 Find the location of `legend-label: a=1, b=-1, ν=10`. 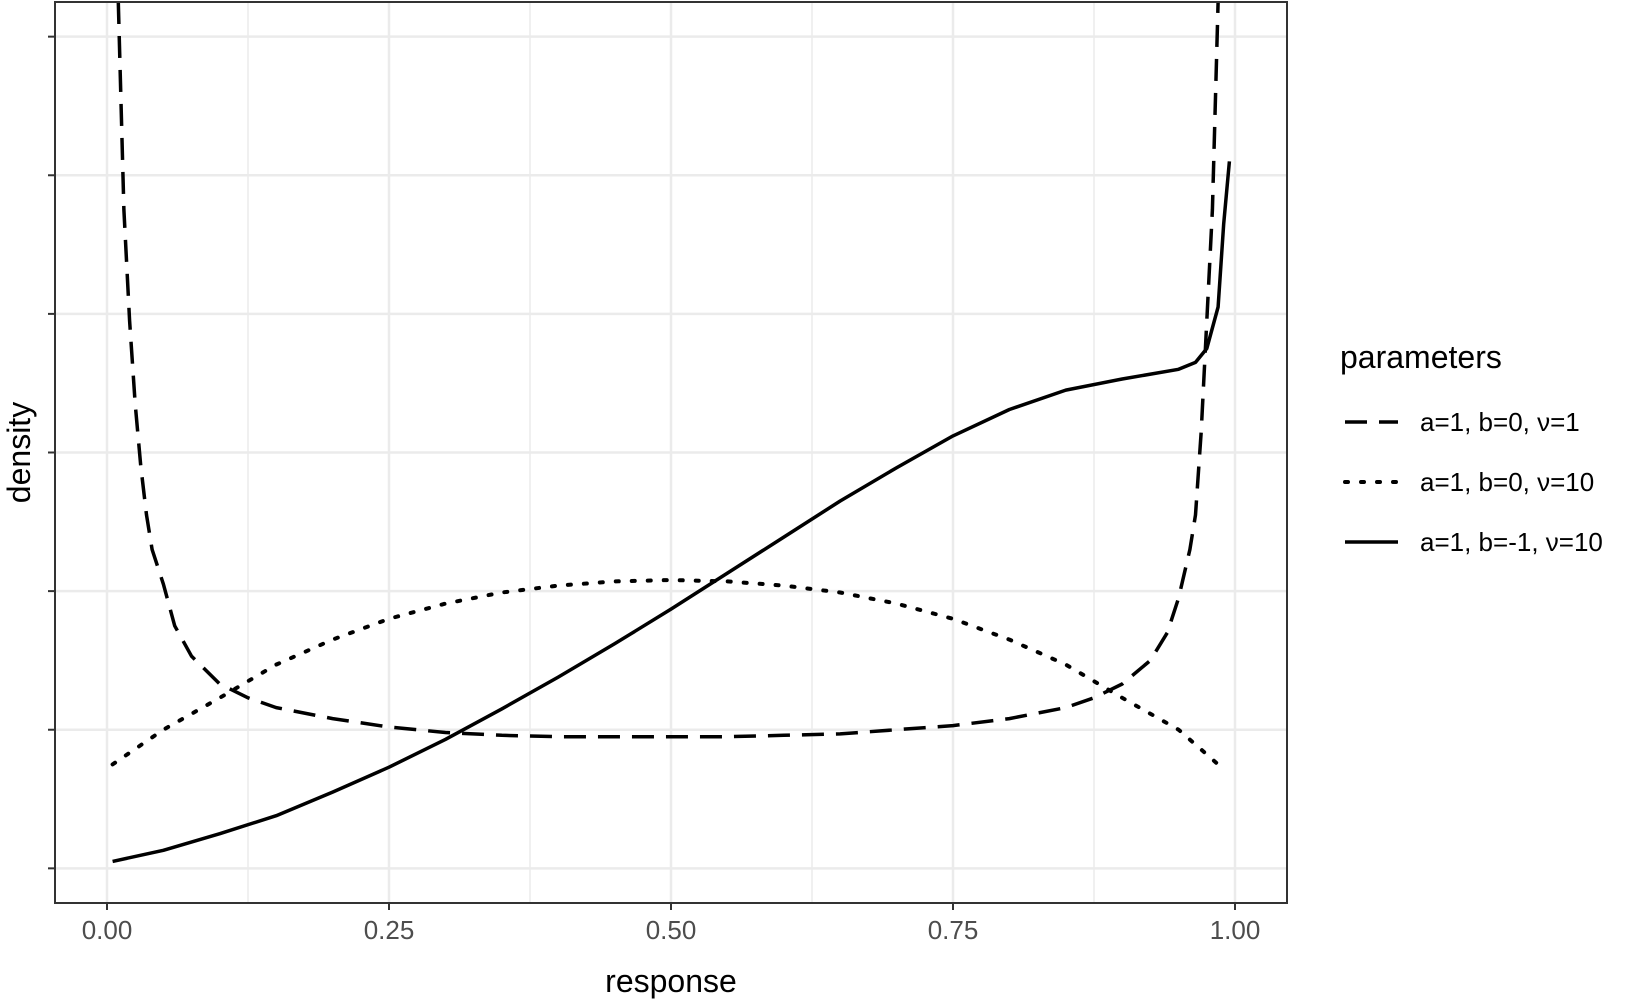

legend-label: a=1, b=-1, ν=10 is located at coordinates (1511, 542).